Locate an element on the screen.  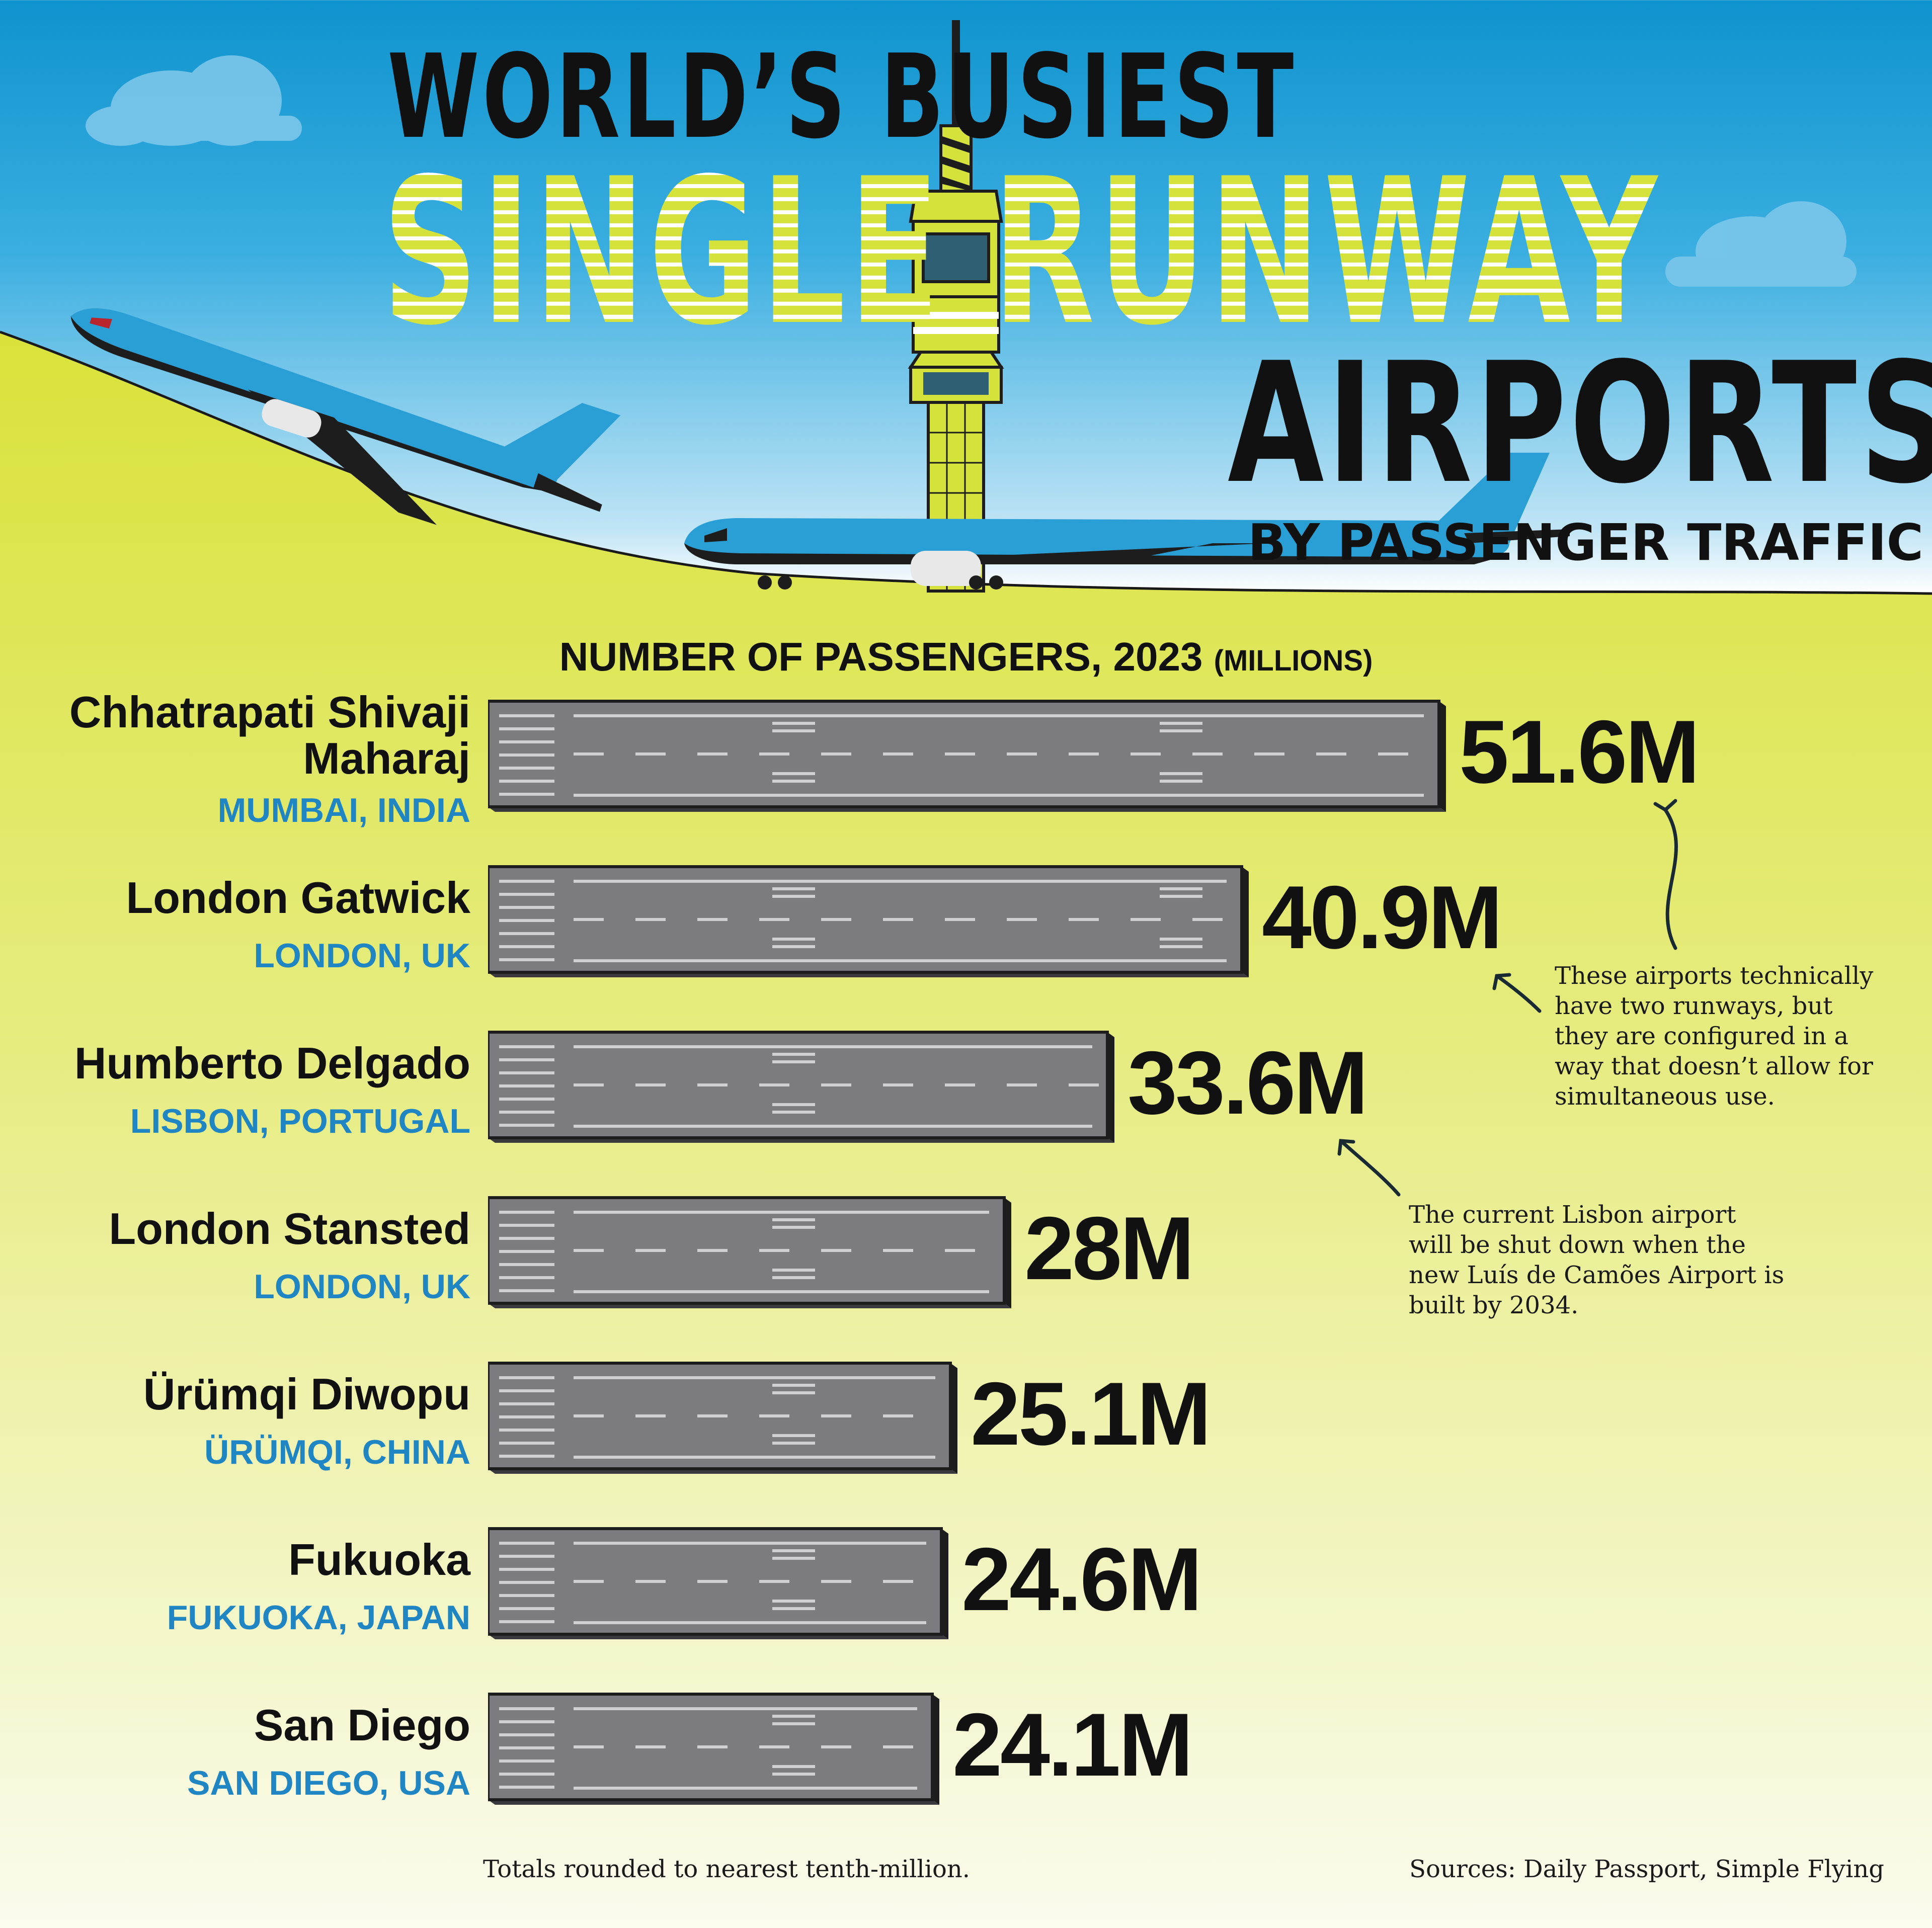
value-label: 51.6M is located at coordinates (1580, 752).